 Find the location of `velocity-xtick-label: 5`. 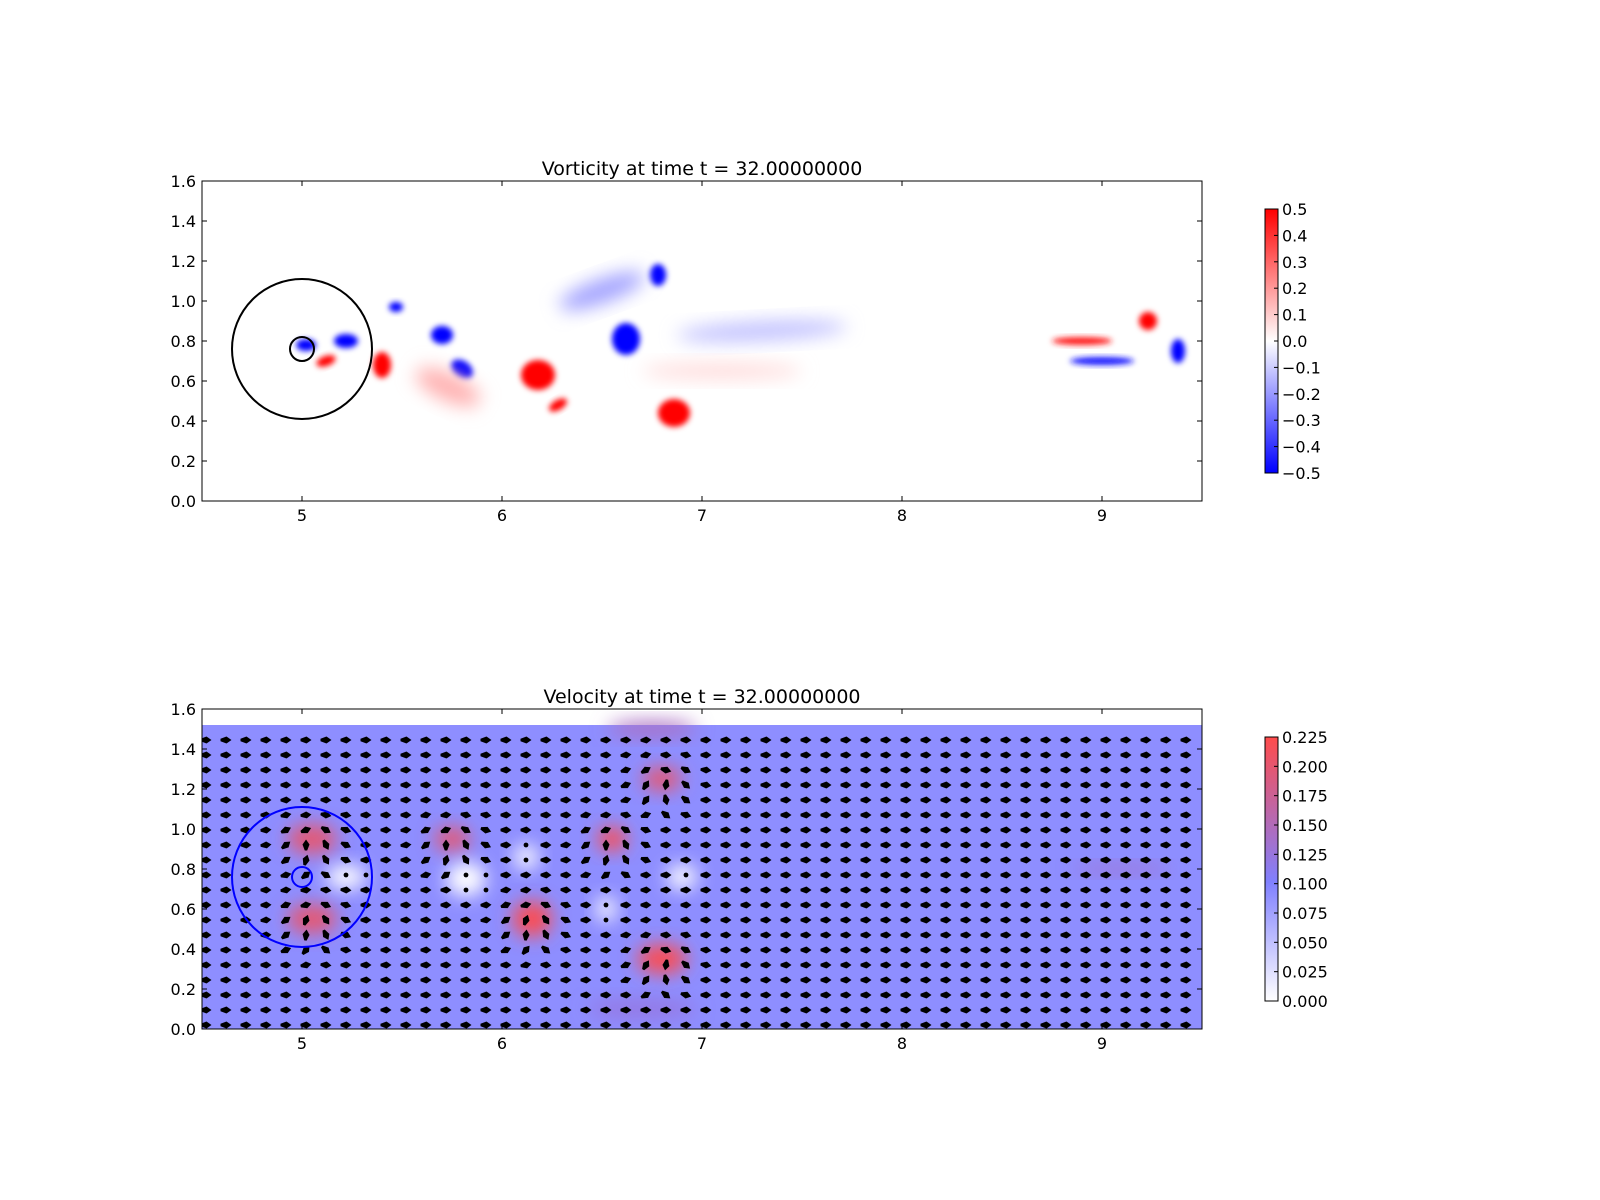

velocity-xtick-label: 5 is located at coordinates (302, 1043).